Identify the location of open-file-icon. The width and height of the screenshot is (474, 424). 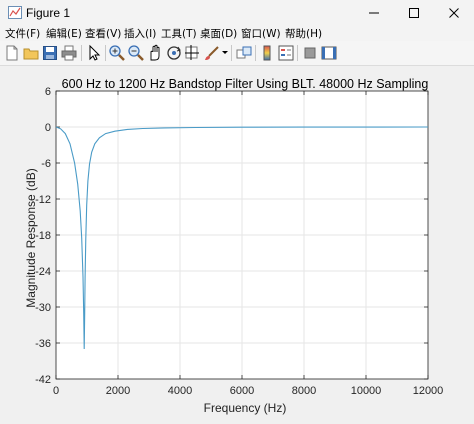
(31, 53).